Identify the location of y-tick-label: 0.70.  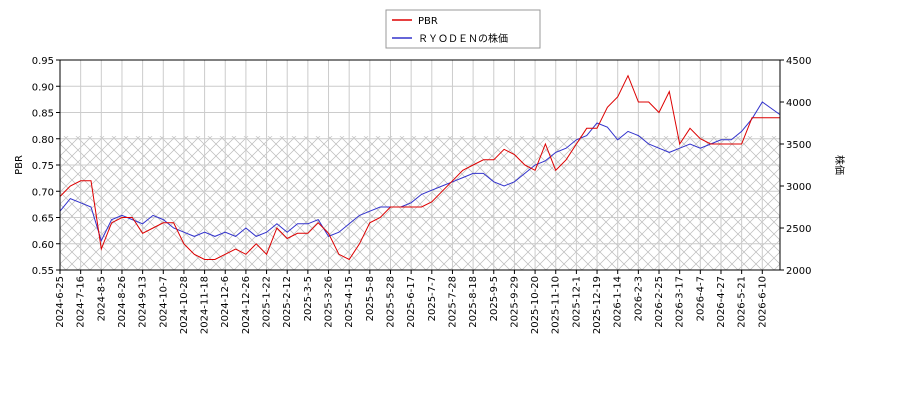
(43, 192).